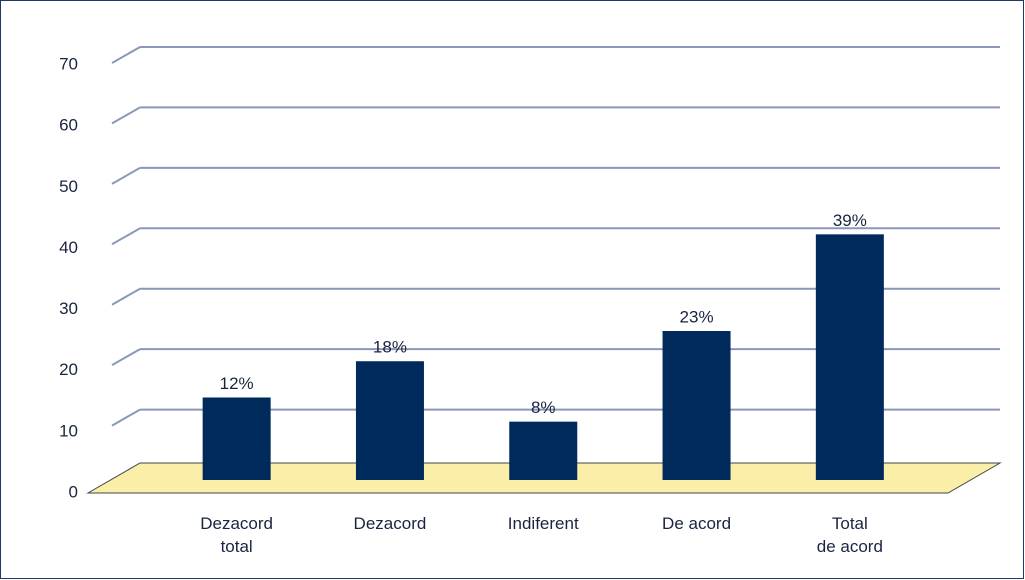  What do you see at coordinates (68, 308) in the screenshot?
I see `y-tick-label: 30` at bounding box center [68, 308].